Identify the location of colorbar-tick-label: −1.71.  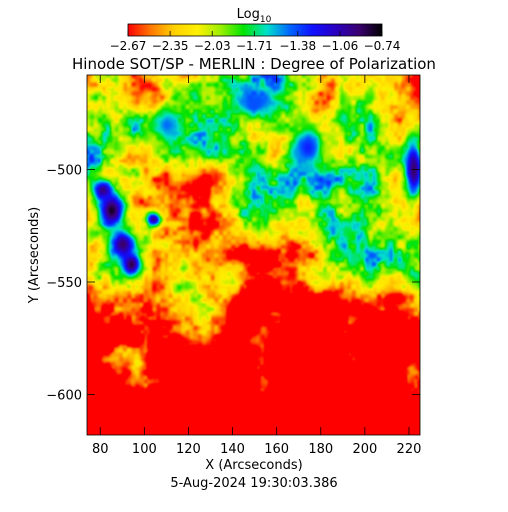
(254, 46).